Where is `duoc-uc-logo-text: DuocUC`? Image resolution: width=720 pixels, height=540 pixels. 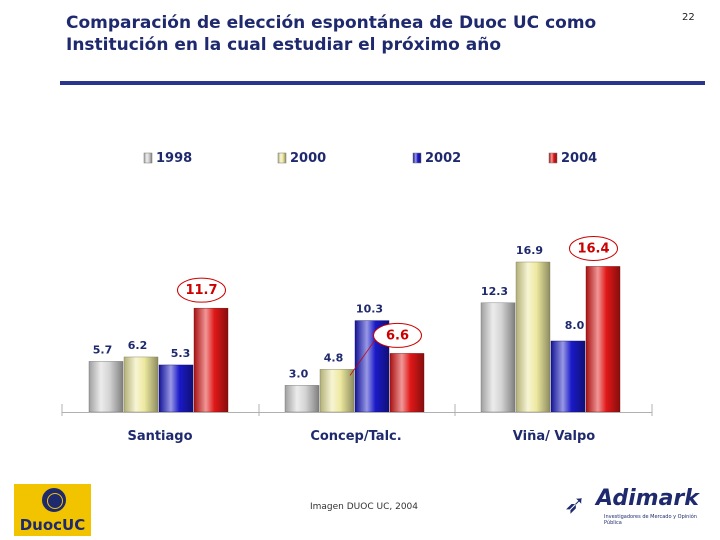
duoc-uc-logo-text: DuocUC is located at coordinates (52, 525).